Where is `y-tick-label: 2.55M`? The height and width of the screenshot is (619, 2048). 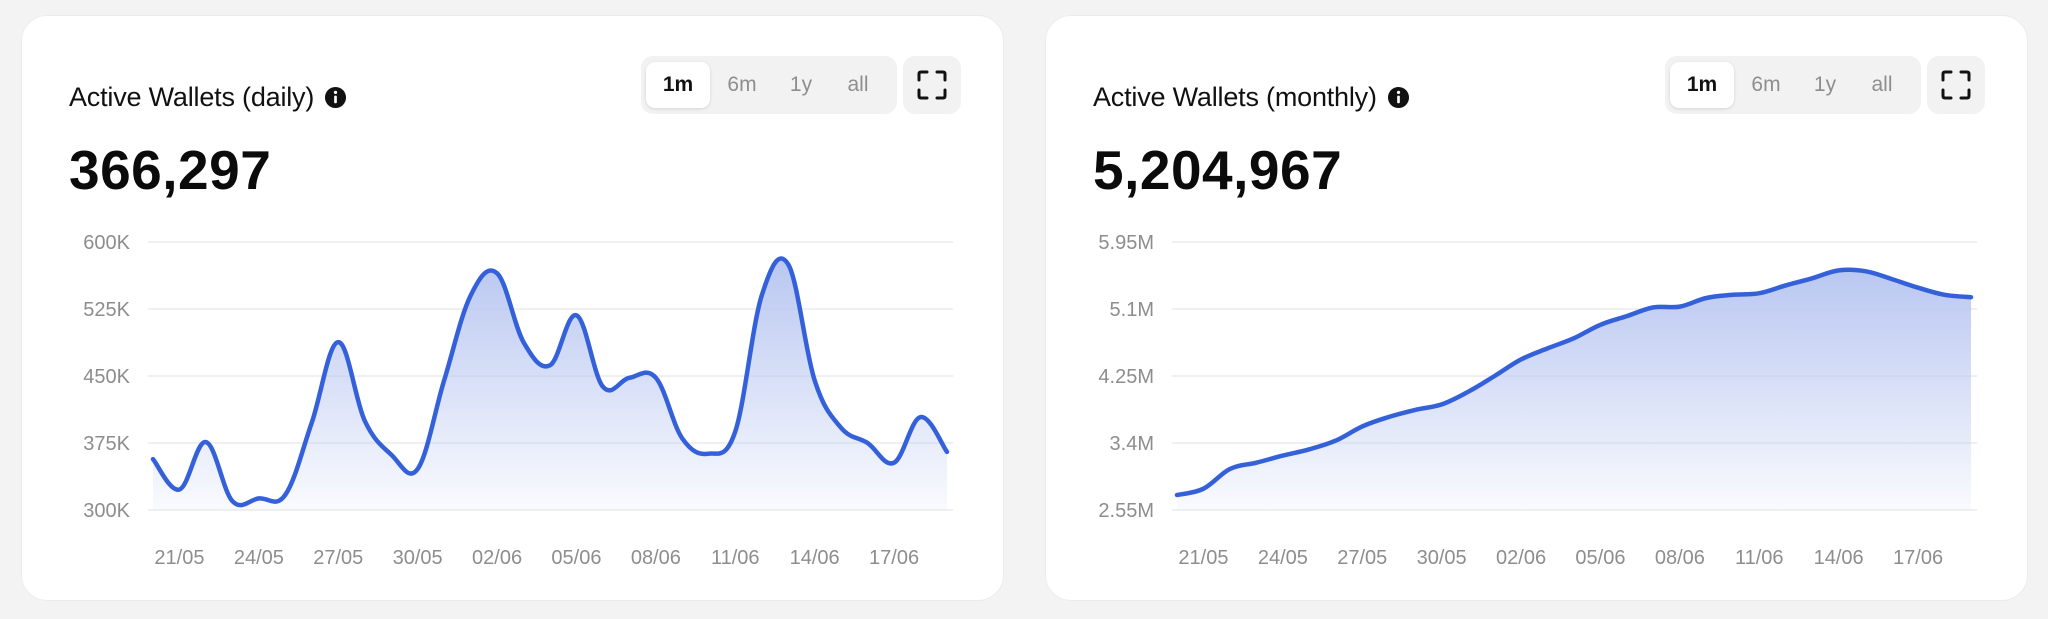 y-tick-label: 2.55M is located at coordinates (1126, 511).